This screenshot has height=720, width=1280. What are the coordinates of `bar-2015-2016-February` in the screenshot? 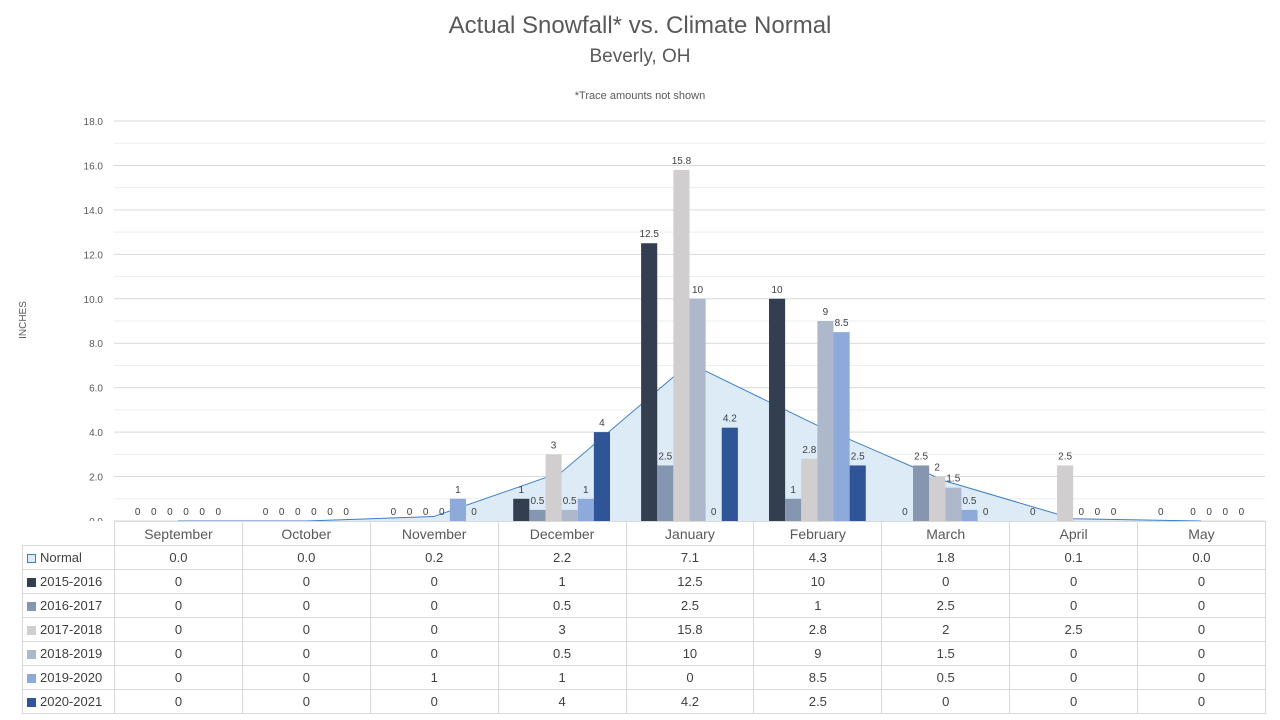 It's located at (777, 409).